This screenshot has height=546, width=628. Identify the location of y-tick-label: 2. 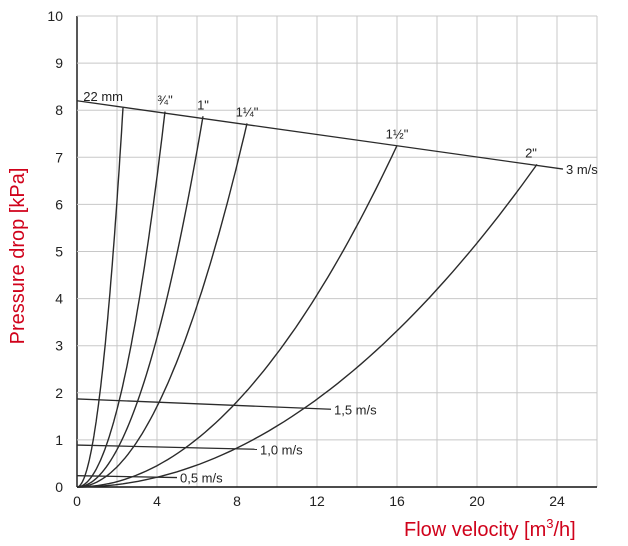
(59, 393).